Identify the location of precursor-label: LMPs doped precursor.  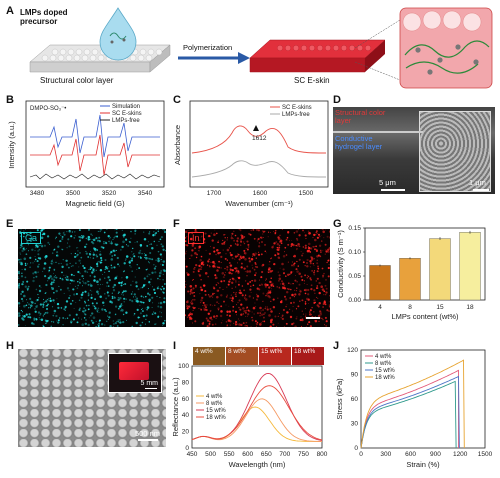
(44, 17).